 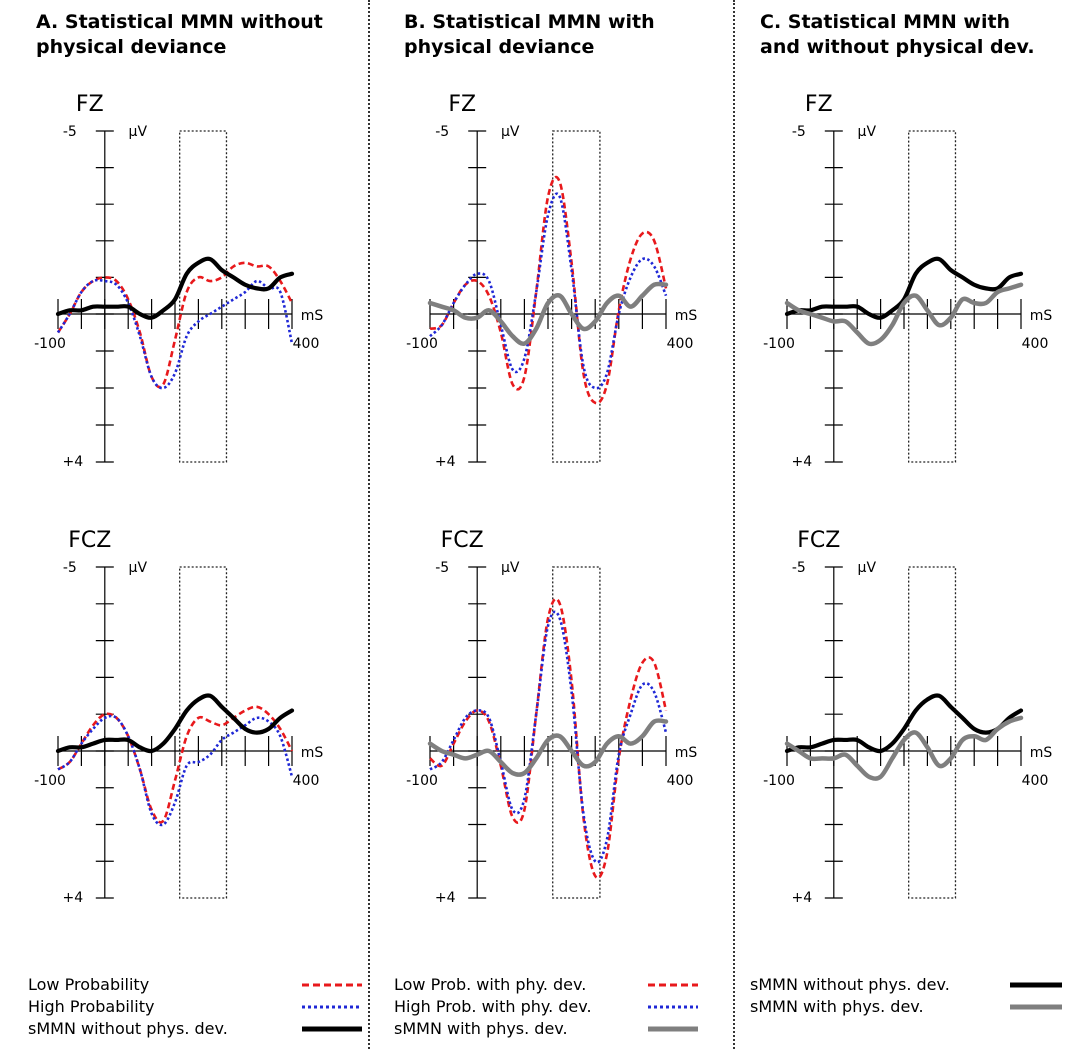 What do you see at coordinates (332, 1007) in the screenshot?
I see `legend-a-swatch-high-probability` at bounding box center [332, 1007].